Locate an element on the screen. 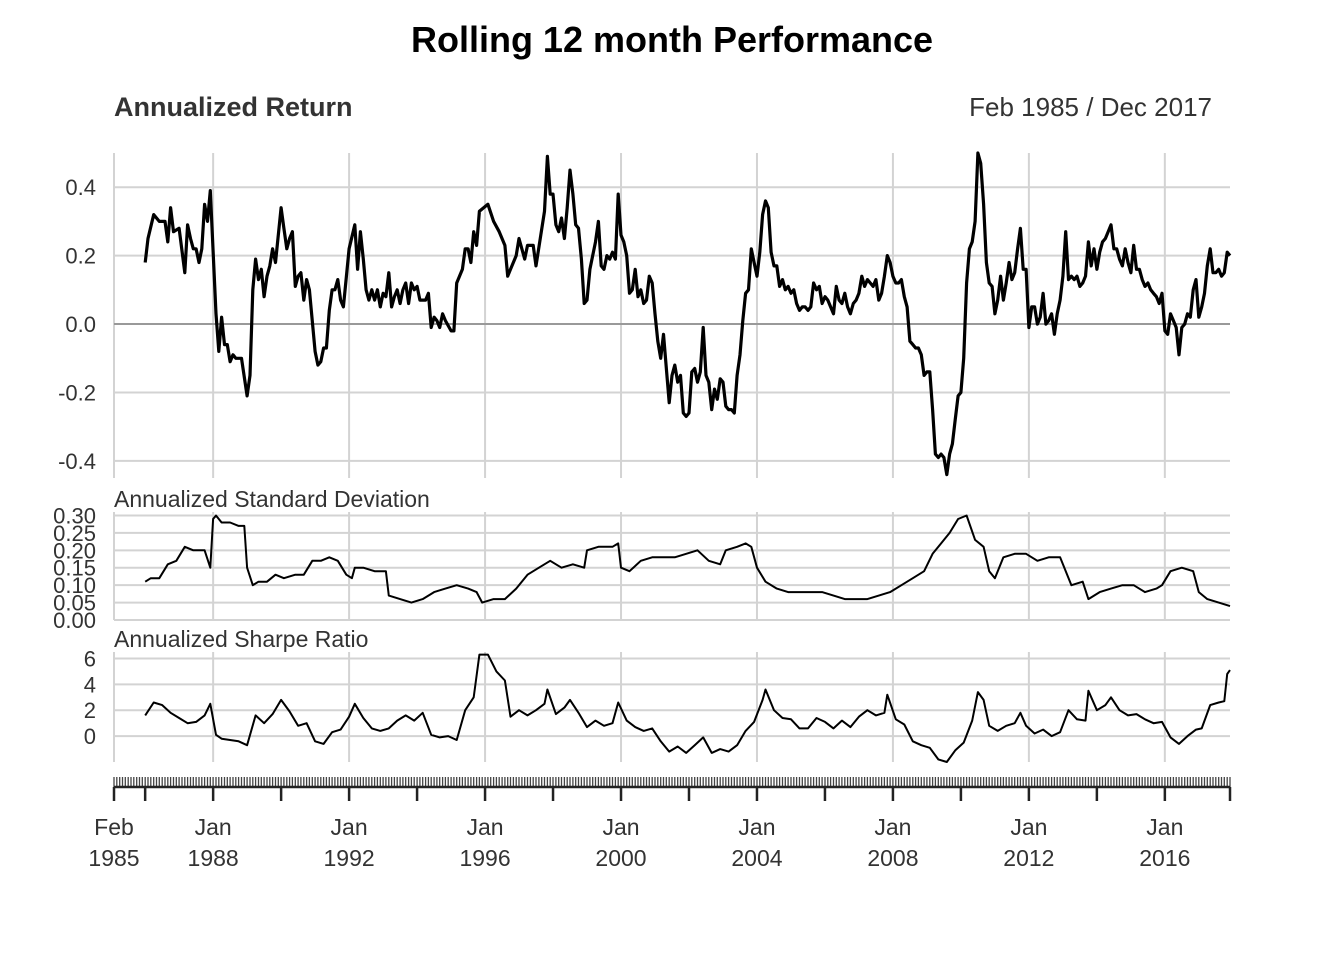 This screenshot has width=1344, height=960. ytick-label-2-0: 0 is located at coordinates (90, 736).